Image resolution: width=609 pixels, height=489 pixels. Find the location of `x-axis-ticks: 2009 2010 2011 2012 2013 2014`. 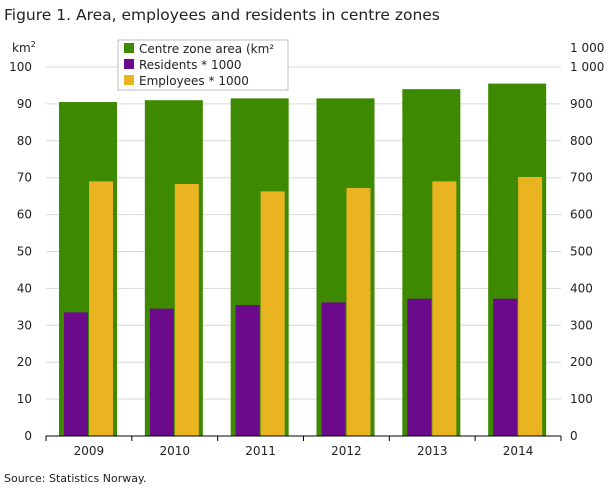

x-axis-ticks: 2009 2010 2011 2012 2013 2014 is located at coordinates (304, 451).